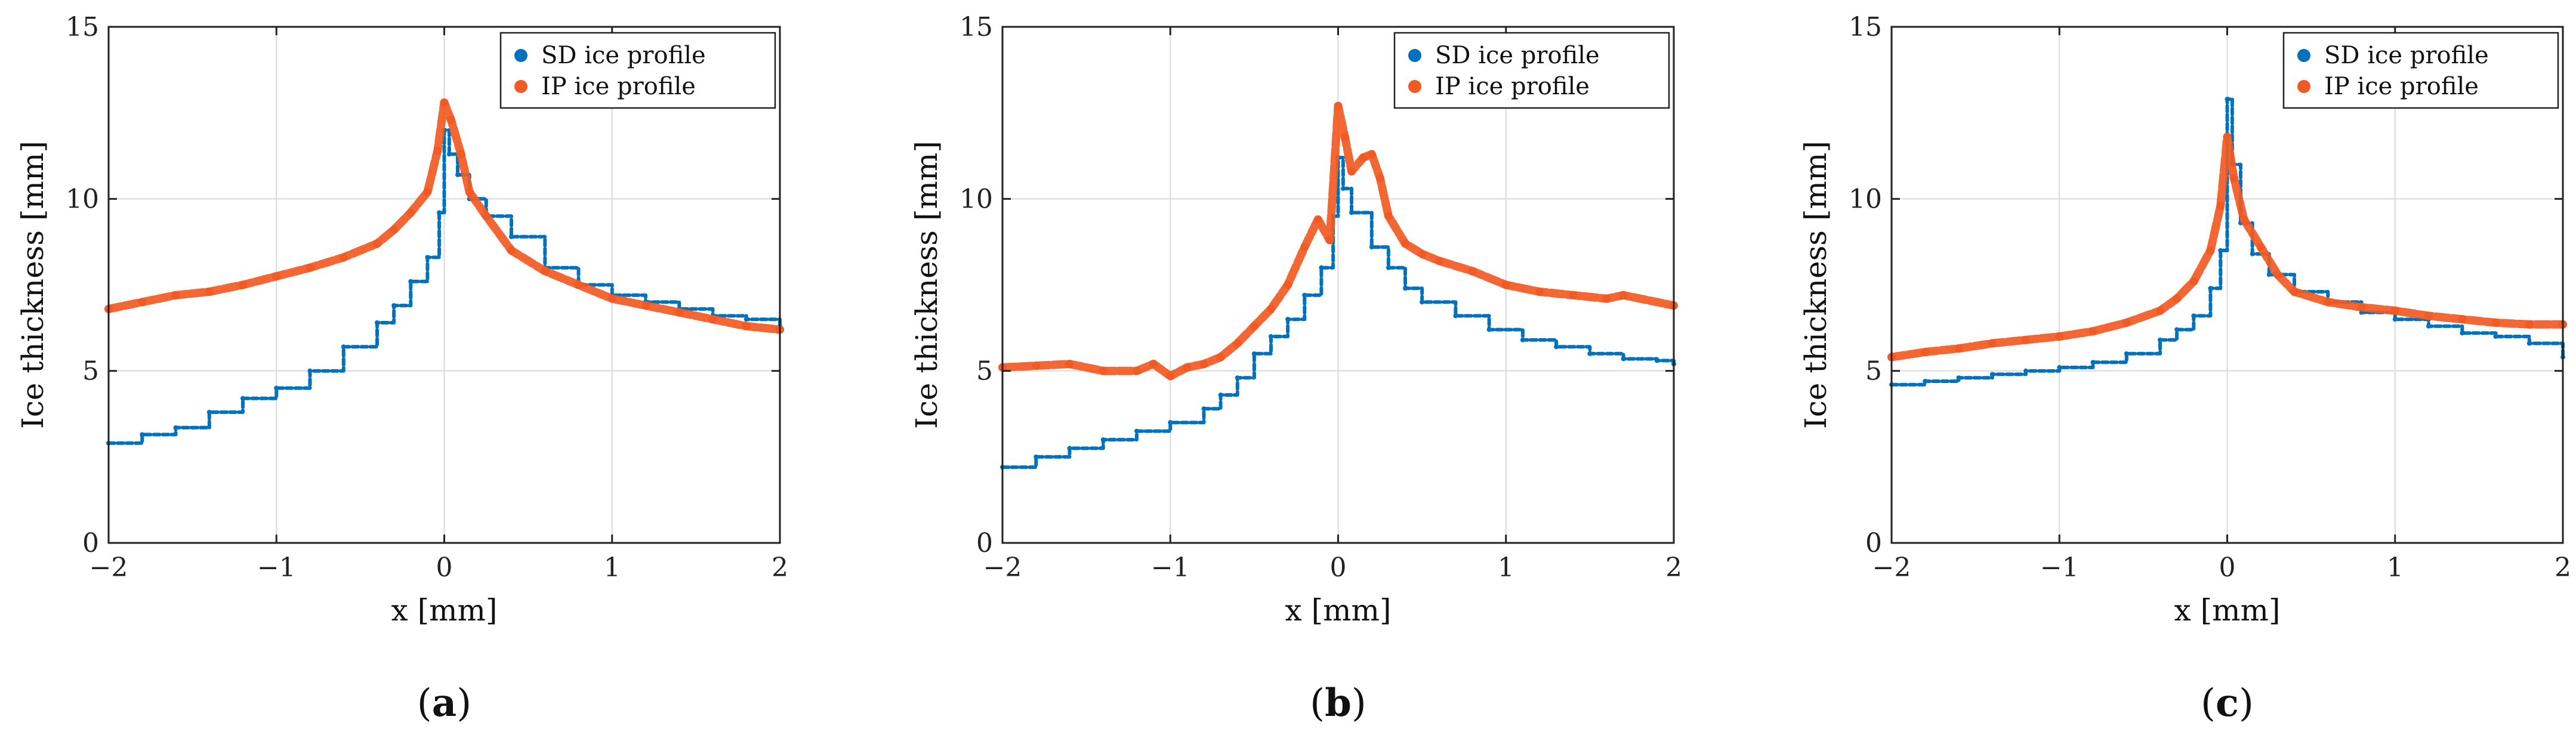  What do you see at coordinates (1170, 567) in the screenshot?
I see `x-tick-label: −1` at bounding box center [1170, 567].